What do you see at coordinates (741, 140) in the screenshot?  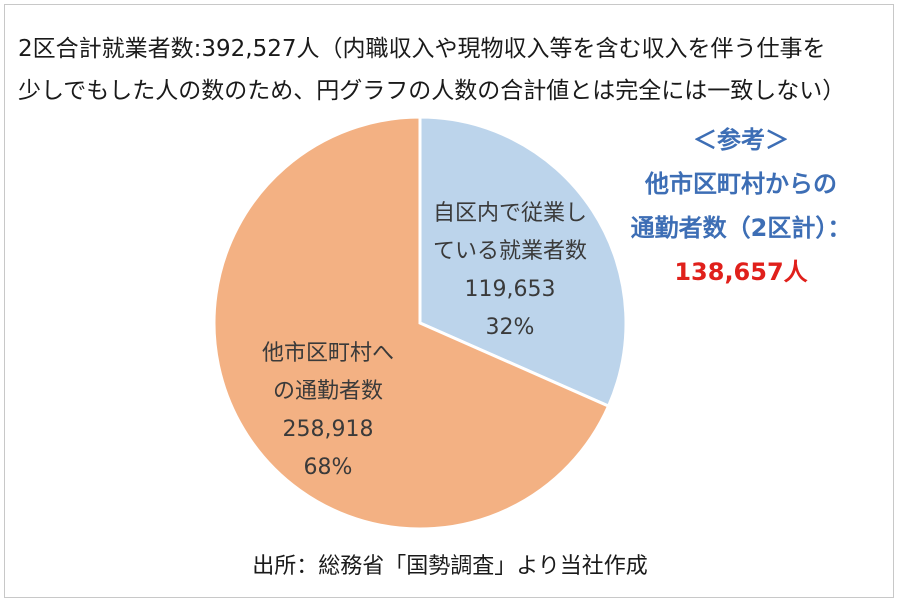 I see `reference-heading: ＜参考＞` at bounding box center [741, 140].